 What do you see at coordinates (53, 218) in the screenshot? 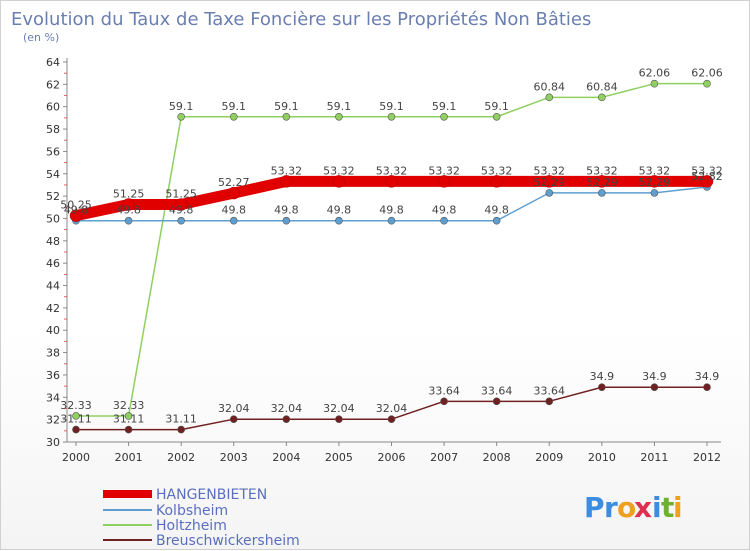
I see `y-tick-label: 50` at bounding box center [53, 218].